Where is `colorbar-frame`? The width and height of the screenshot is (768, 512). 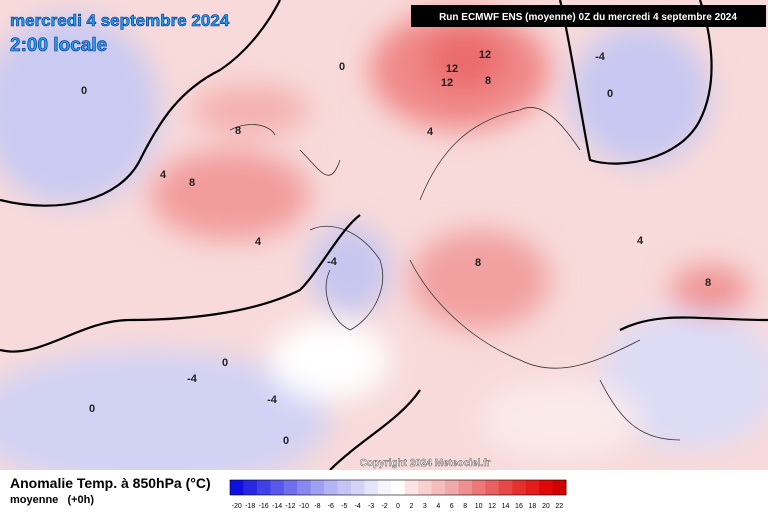 colorbar-frame is located at coordinates (398, 487).